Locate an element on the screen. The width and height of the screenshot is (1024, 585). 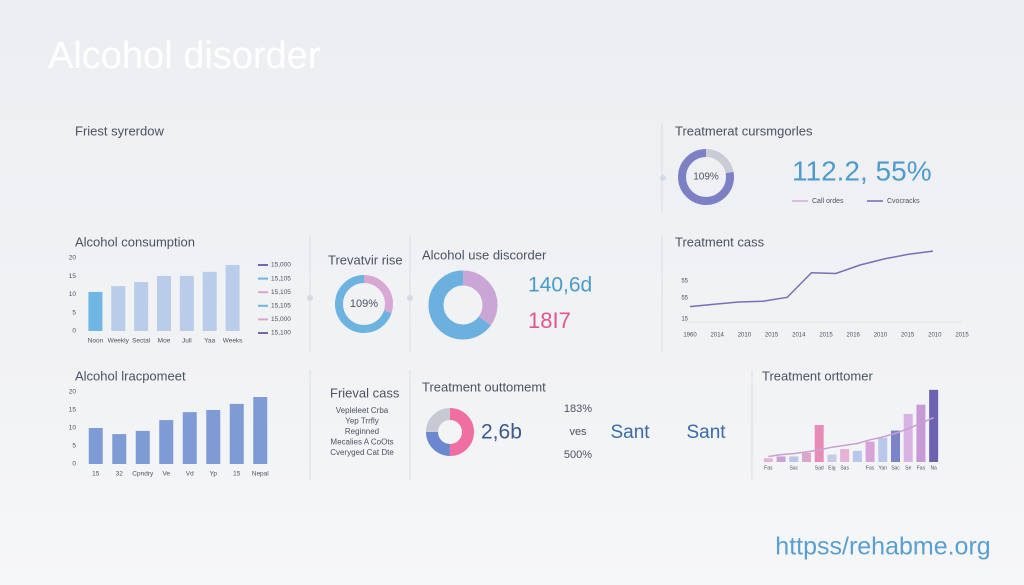
x-tick-label: Noon is located at coordinates (96, 341).